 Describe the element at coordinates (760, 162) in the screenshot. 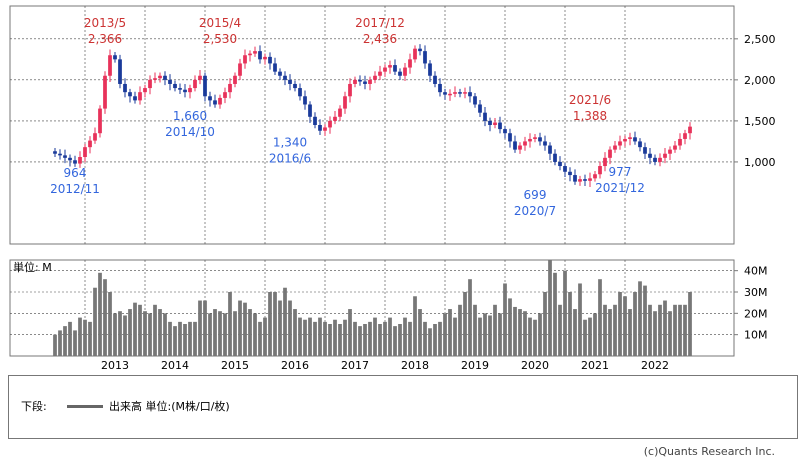

I see `price-y-tick-label: 1,000` at that location.